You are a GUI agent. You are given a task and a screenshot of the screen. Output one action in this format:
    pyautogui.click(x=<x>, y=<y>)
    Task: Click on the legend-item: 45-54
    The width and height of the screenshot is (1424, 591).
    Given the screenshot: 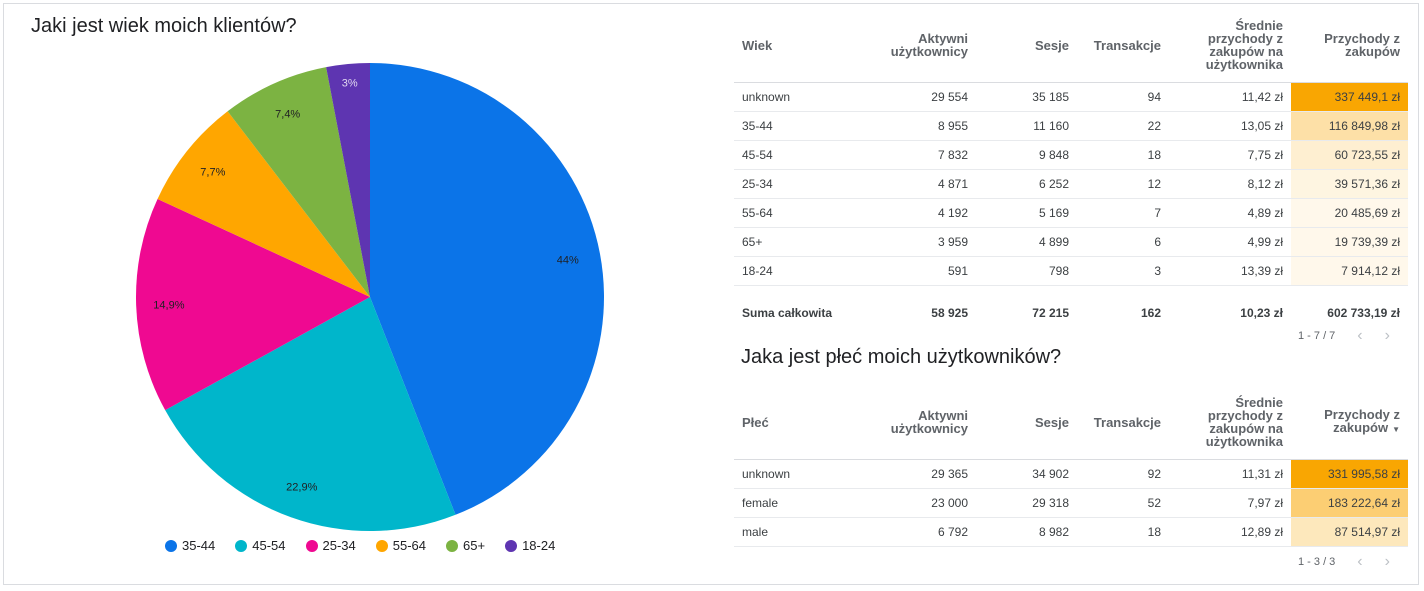 What is the action you would take?
    pyautogui.click(x=260, y=545)
    